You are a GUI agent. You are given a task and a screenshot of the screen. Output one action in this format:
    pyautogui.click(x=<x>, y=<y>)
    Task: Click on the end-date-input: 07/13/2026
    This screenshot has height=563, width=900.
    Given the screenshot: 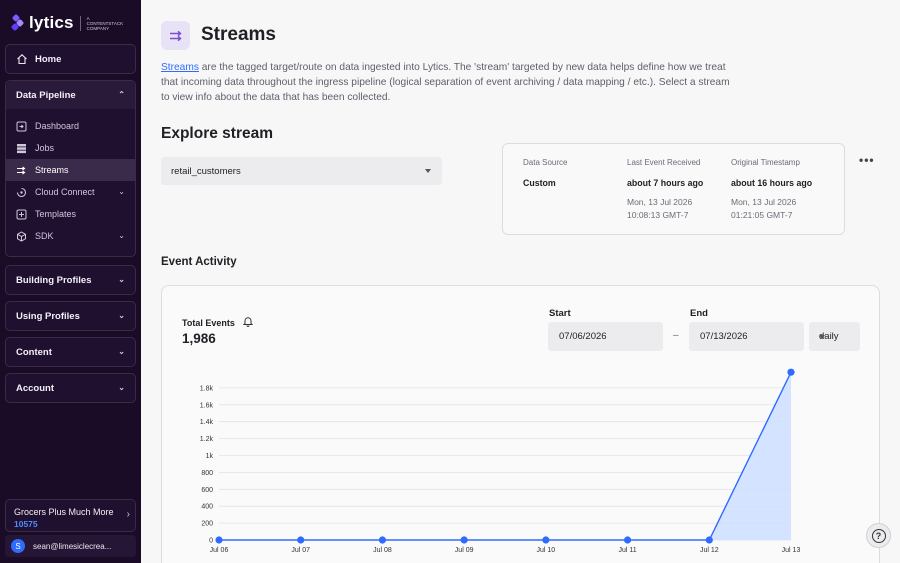 What is the action you would take?
    pyautogui.click(x=746, y=336)
    